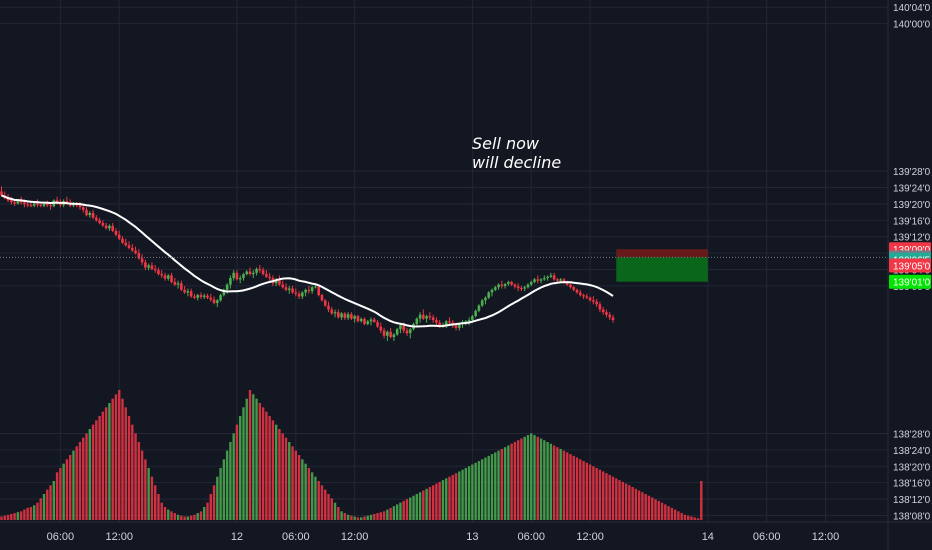  I want to click on price-label-text: 139'05'0, so click(912, 266).